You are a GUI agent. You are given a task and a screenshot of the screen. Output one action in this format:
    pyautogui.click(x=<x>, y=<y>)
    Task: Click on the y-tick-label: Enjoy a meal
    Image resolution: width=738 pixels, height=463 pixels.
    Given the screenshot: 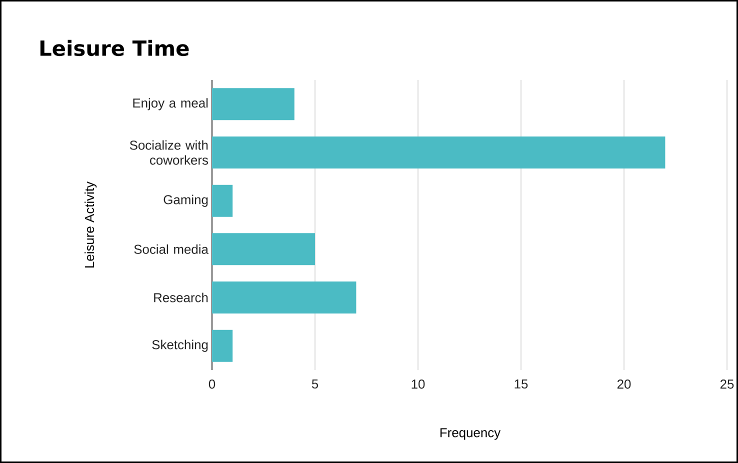 What is the action you would take?
    pyautogui.click(x=170, y=104)
    